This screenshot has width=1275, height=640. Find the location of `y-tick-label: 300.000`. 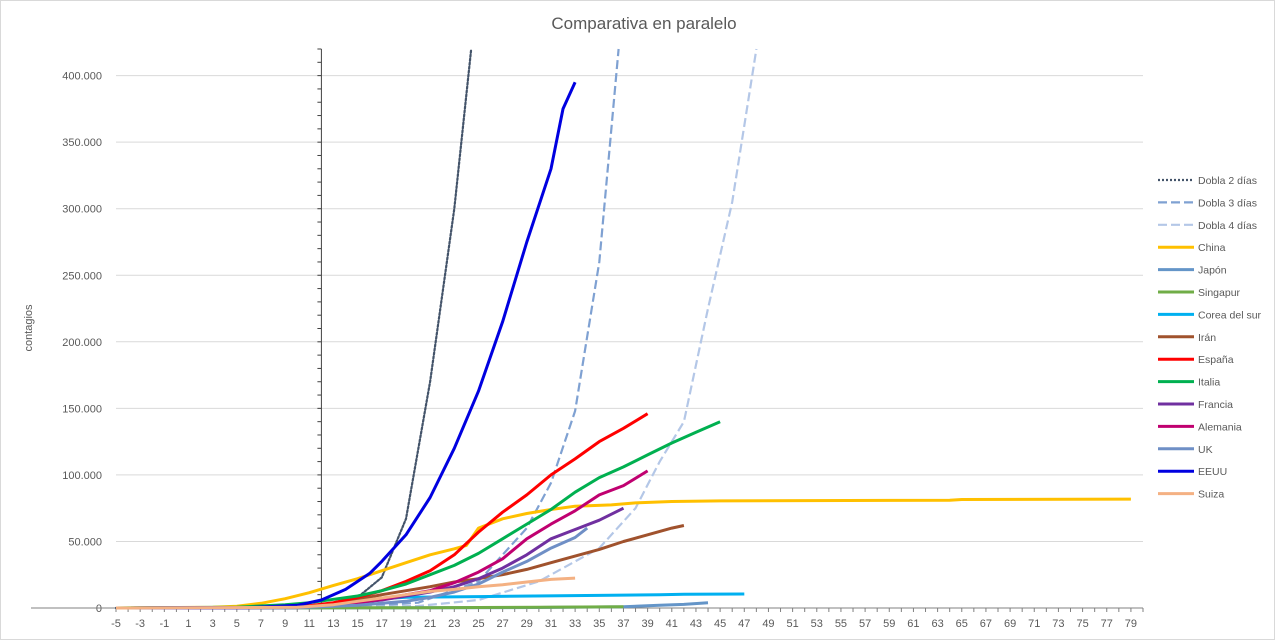

y-tick-label: 300.000 is located at coordinates (82, 210).